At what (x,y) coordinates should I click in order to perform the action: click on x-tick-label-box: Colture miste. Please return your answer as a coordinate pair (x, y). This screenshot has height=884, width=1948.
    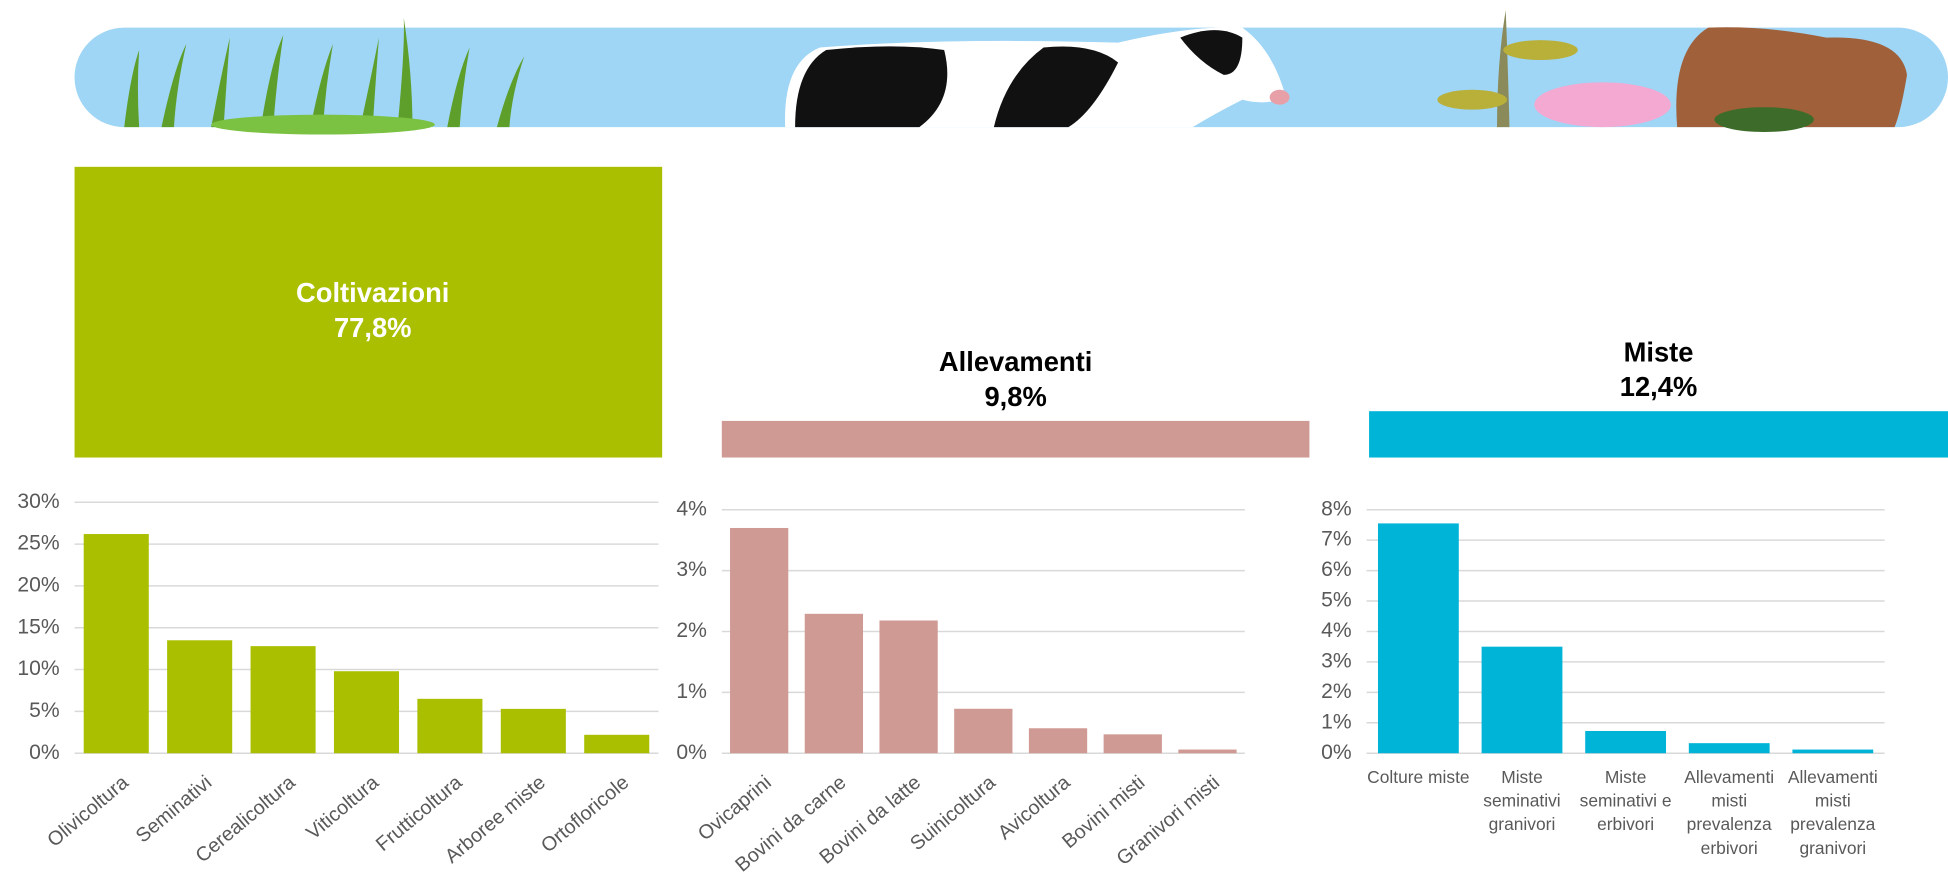
    Looking at the image, I should click on (1418, 776).